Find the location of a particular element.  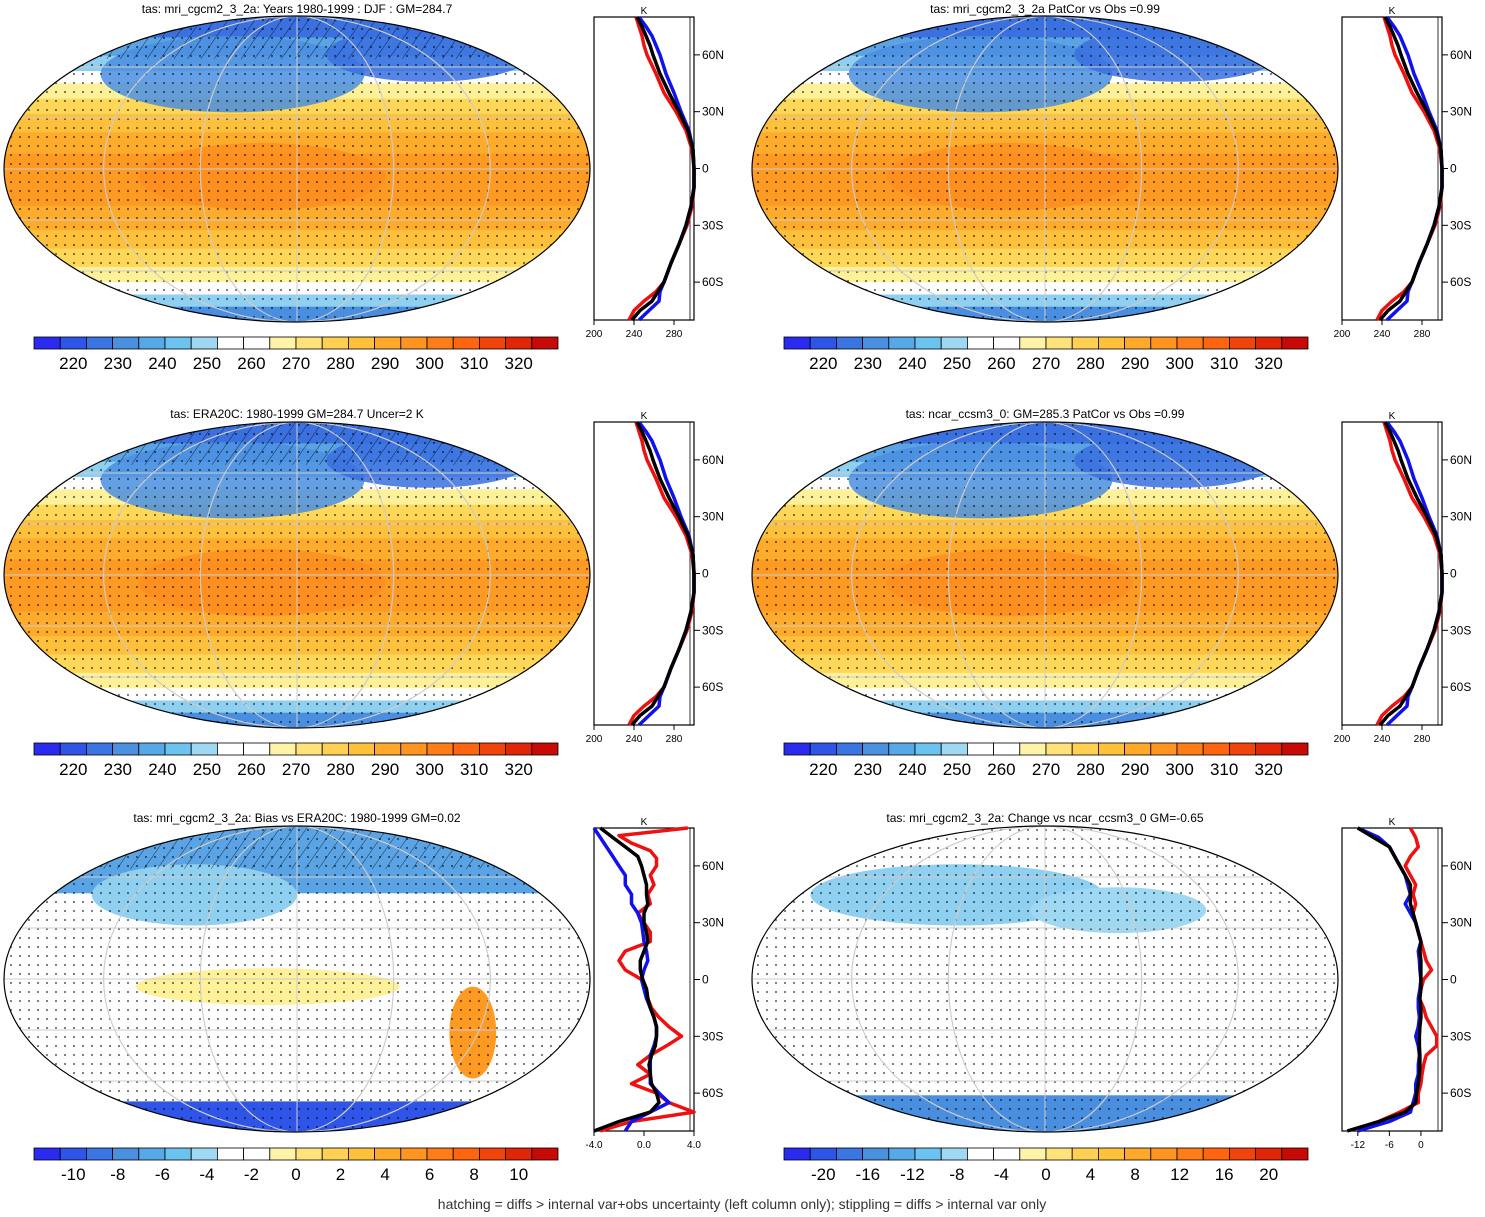

x-tick-label: 200 is located at coordinates (1342, 739).